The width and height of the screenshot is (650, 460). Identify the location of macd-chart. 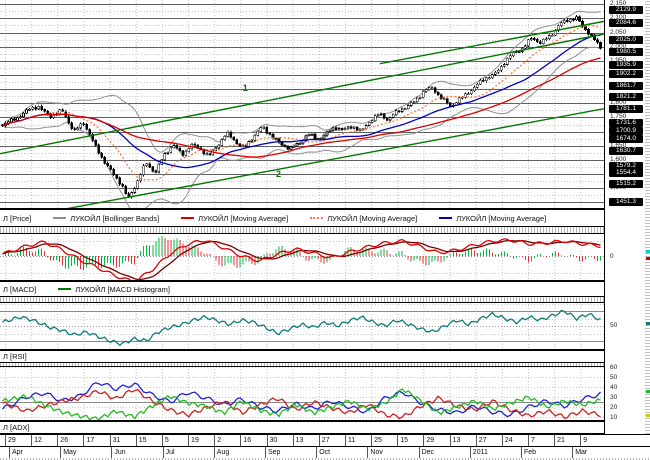
(302, 257).